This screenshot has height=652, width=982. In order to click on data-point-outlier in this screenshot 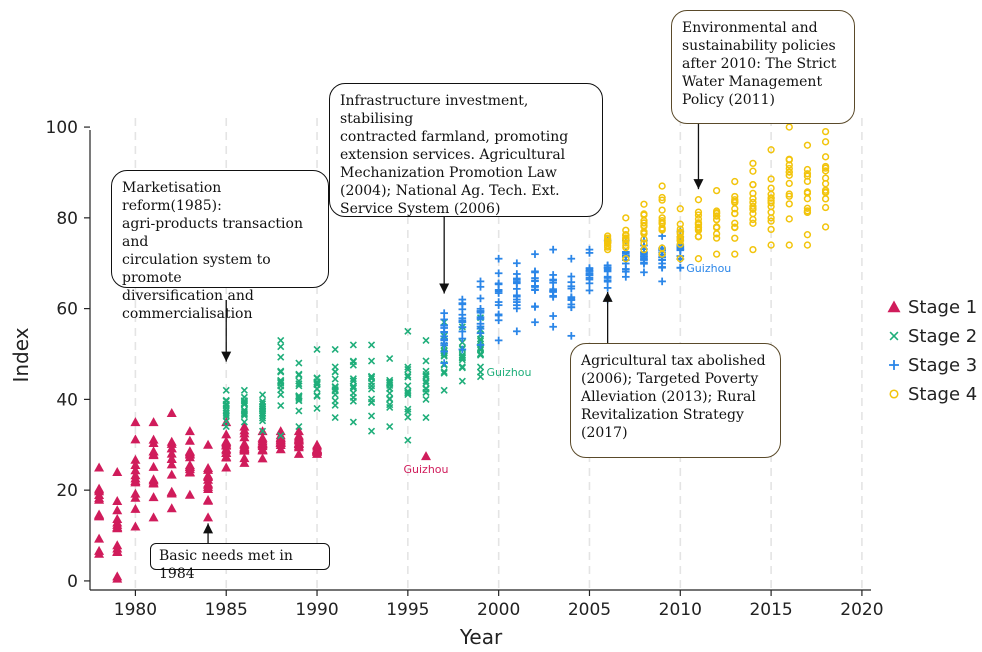, I will do `click(426, 456)`.